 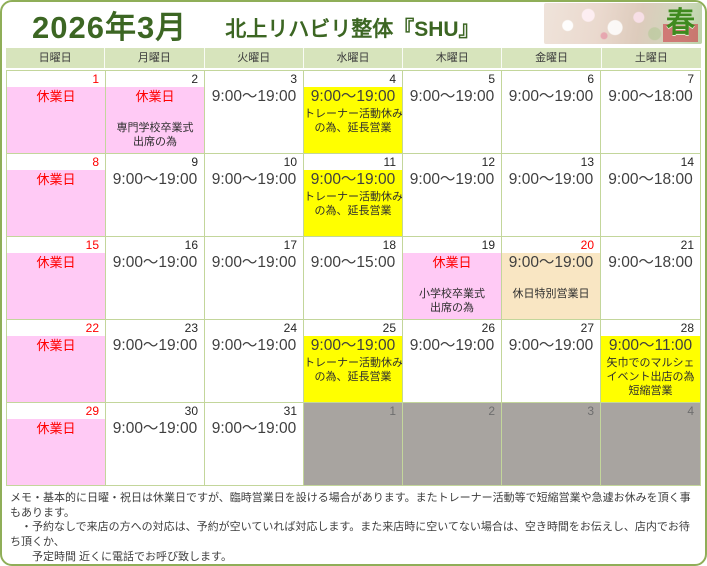 What do you see at coordinates (92, 245) in the screenshot?
I see `date-number: 15` at bounding box center [92, 245].